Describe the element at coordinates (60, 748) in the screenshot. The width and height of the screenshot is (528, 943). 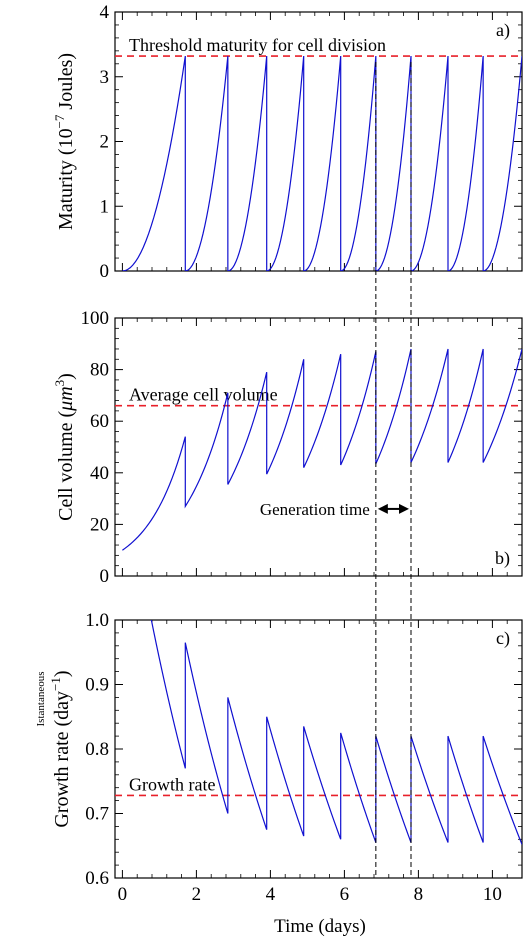
I see `y-axis-title: Growth rate (day−1)` at that location.